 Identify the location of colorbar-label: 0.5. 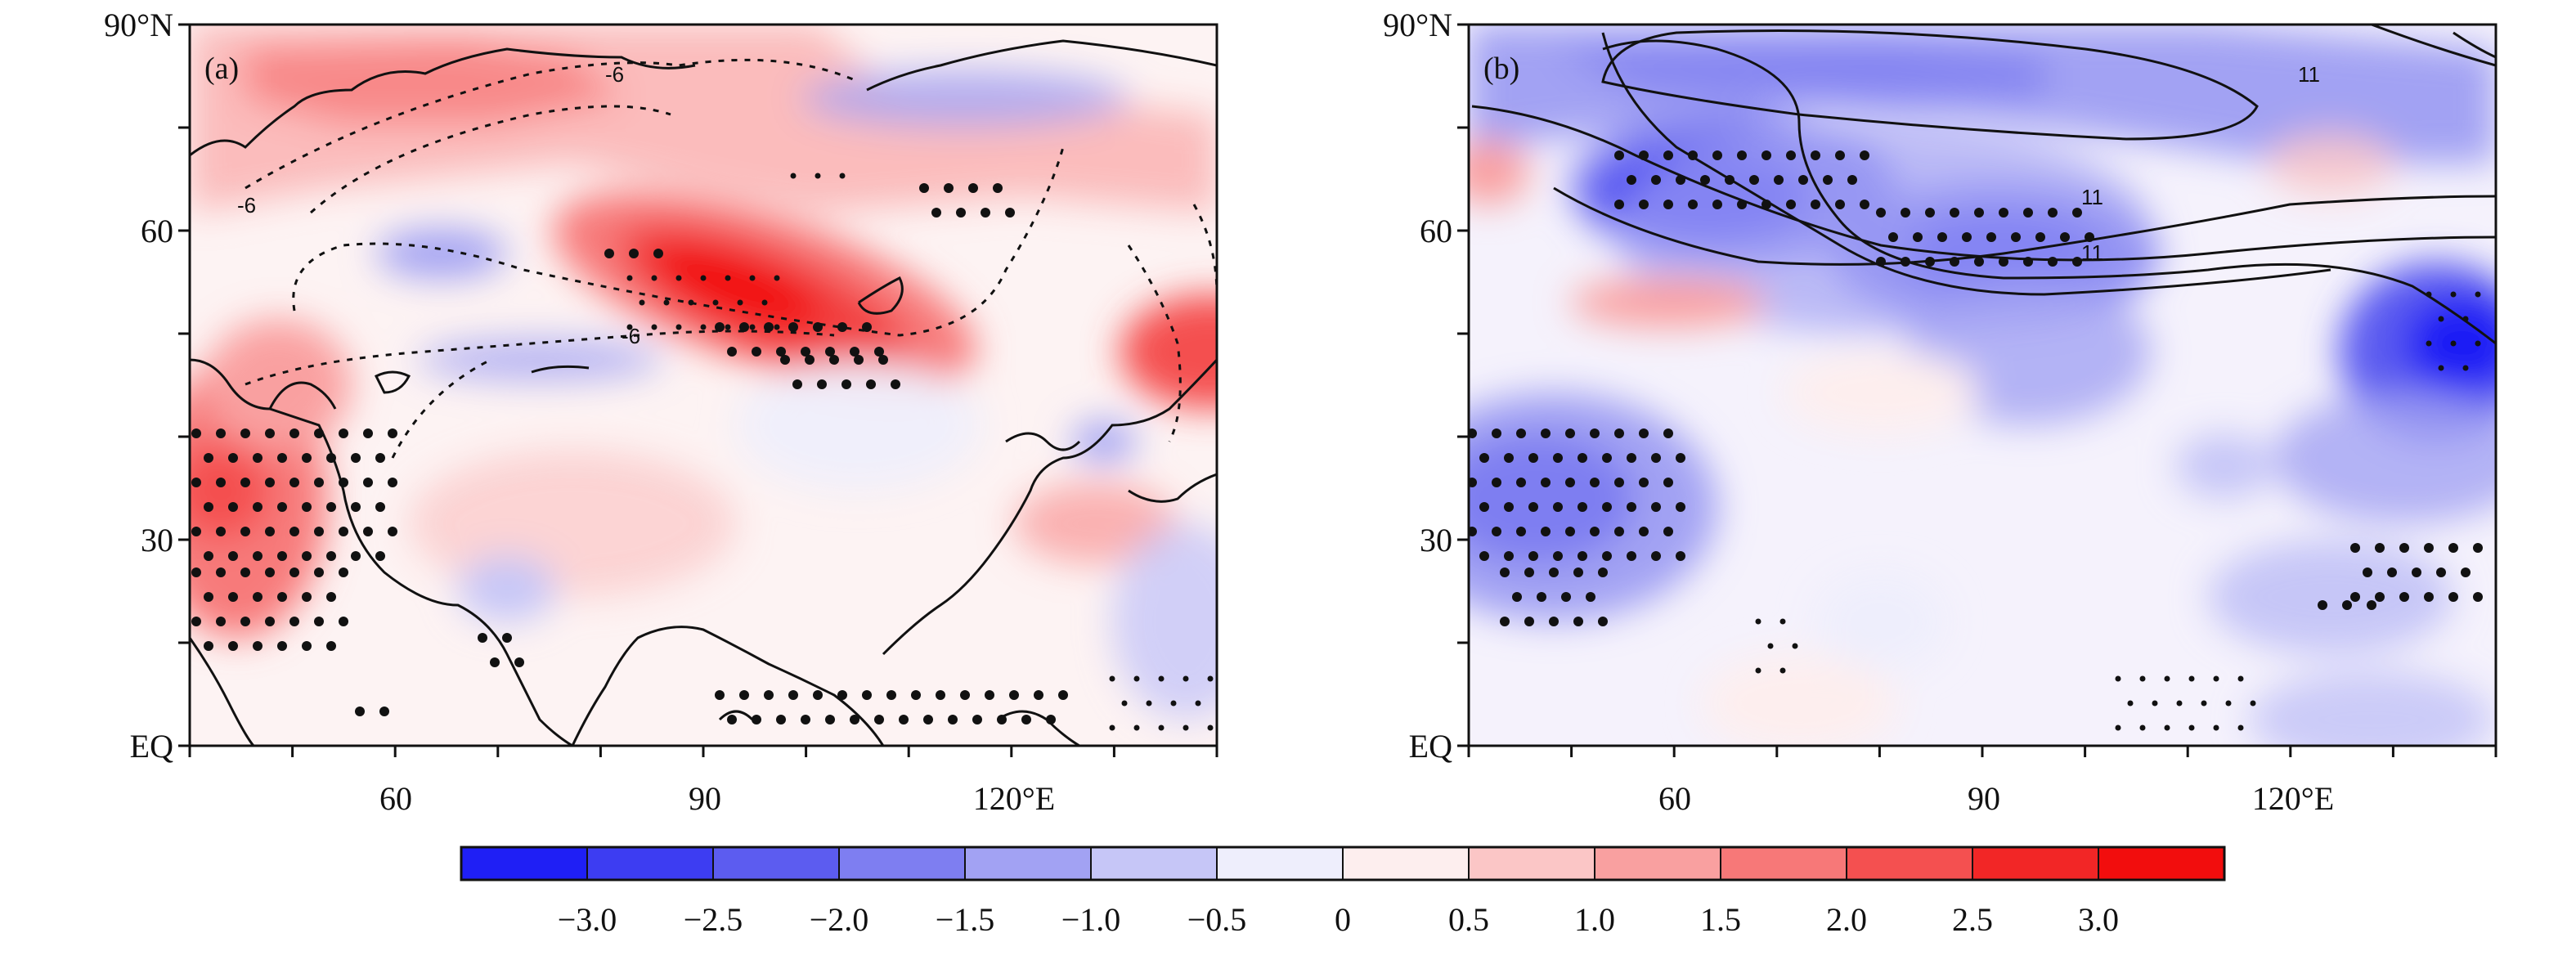
(1469, 919).